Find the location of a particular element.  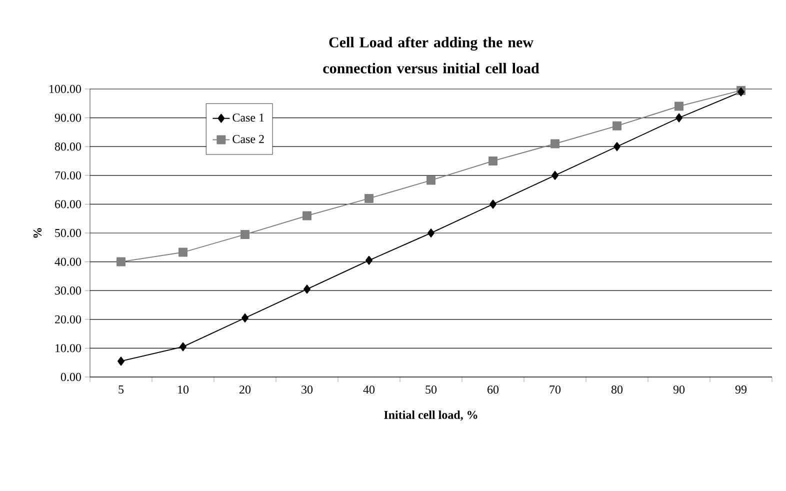

x-tick-label: 50 is located at coordinates (431, 390).